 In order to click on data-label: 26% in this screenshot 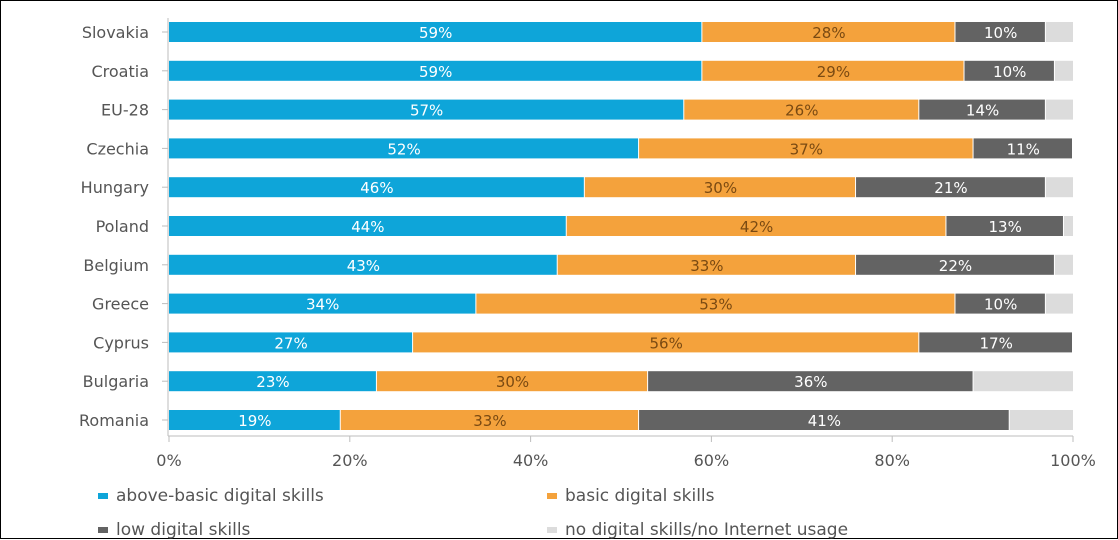, I will do `click(801, 111)`.